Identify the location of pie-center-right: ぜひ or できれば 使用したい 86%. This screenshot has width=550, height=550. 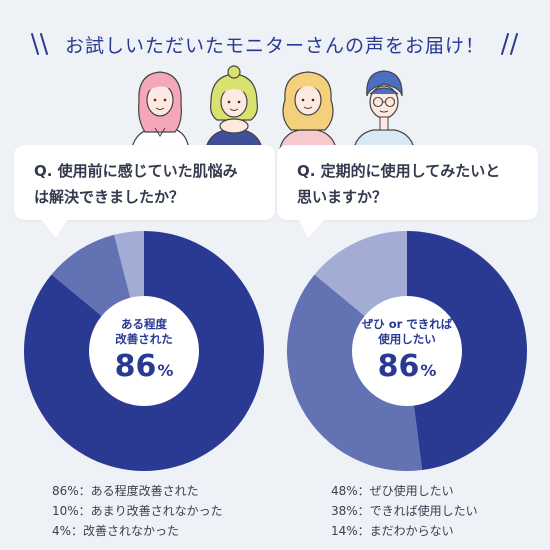
(407, 351).